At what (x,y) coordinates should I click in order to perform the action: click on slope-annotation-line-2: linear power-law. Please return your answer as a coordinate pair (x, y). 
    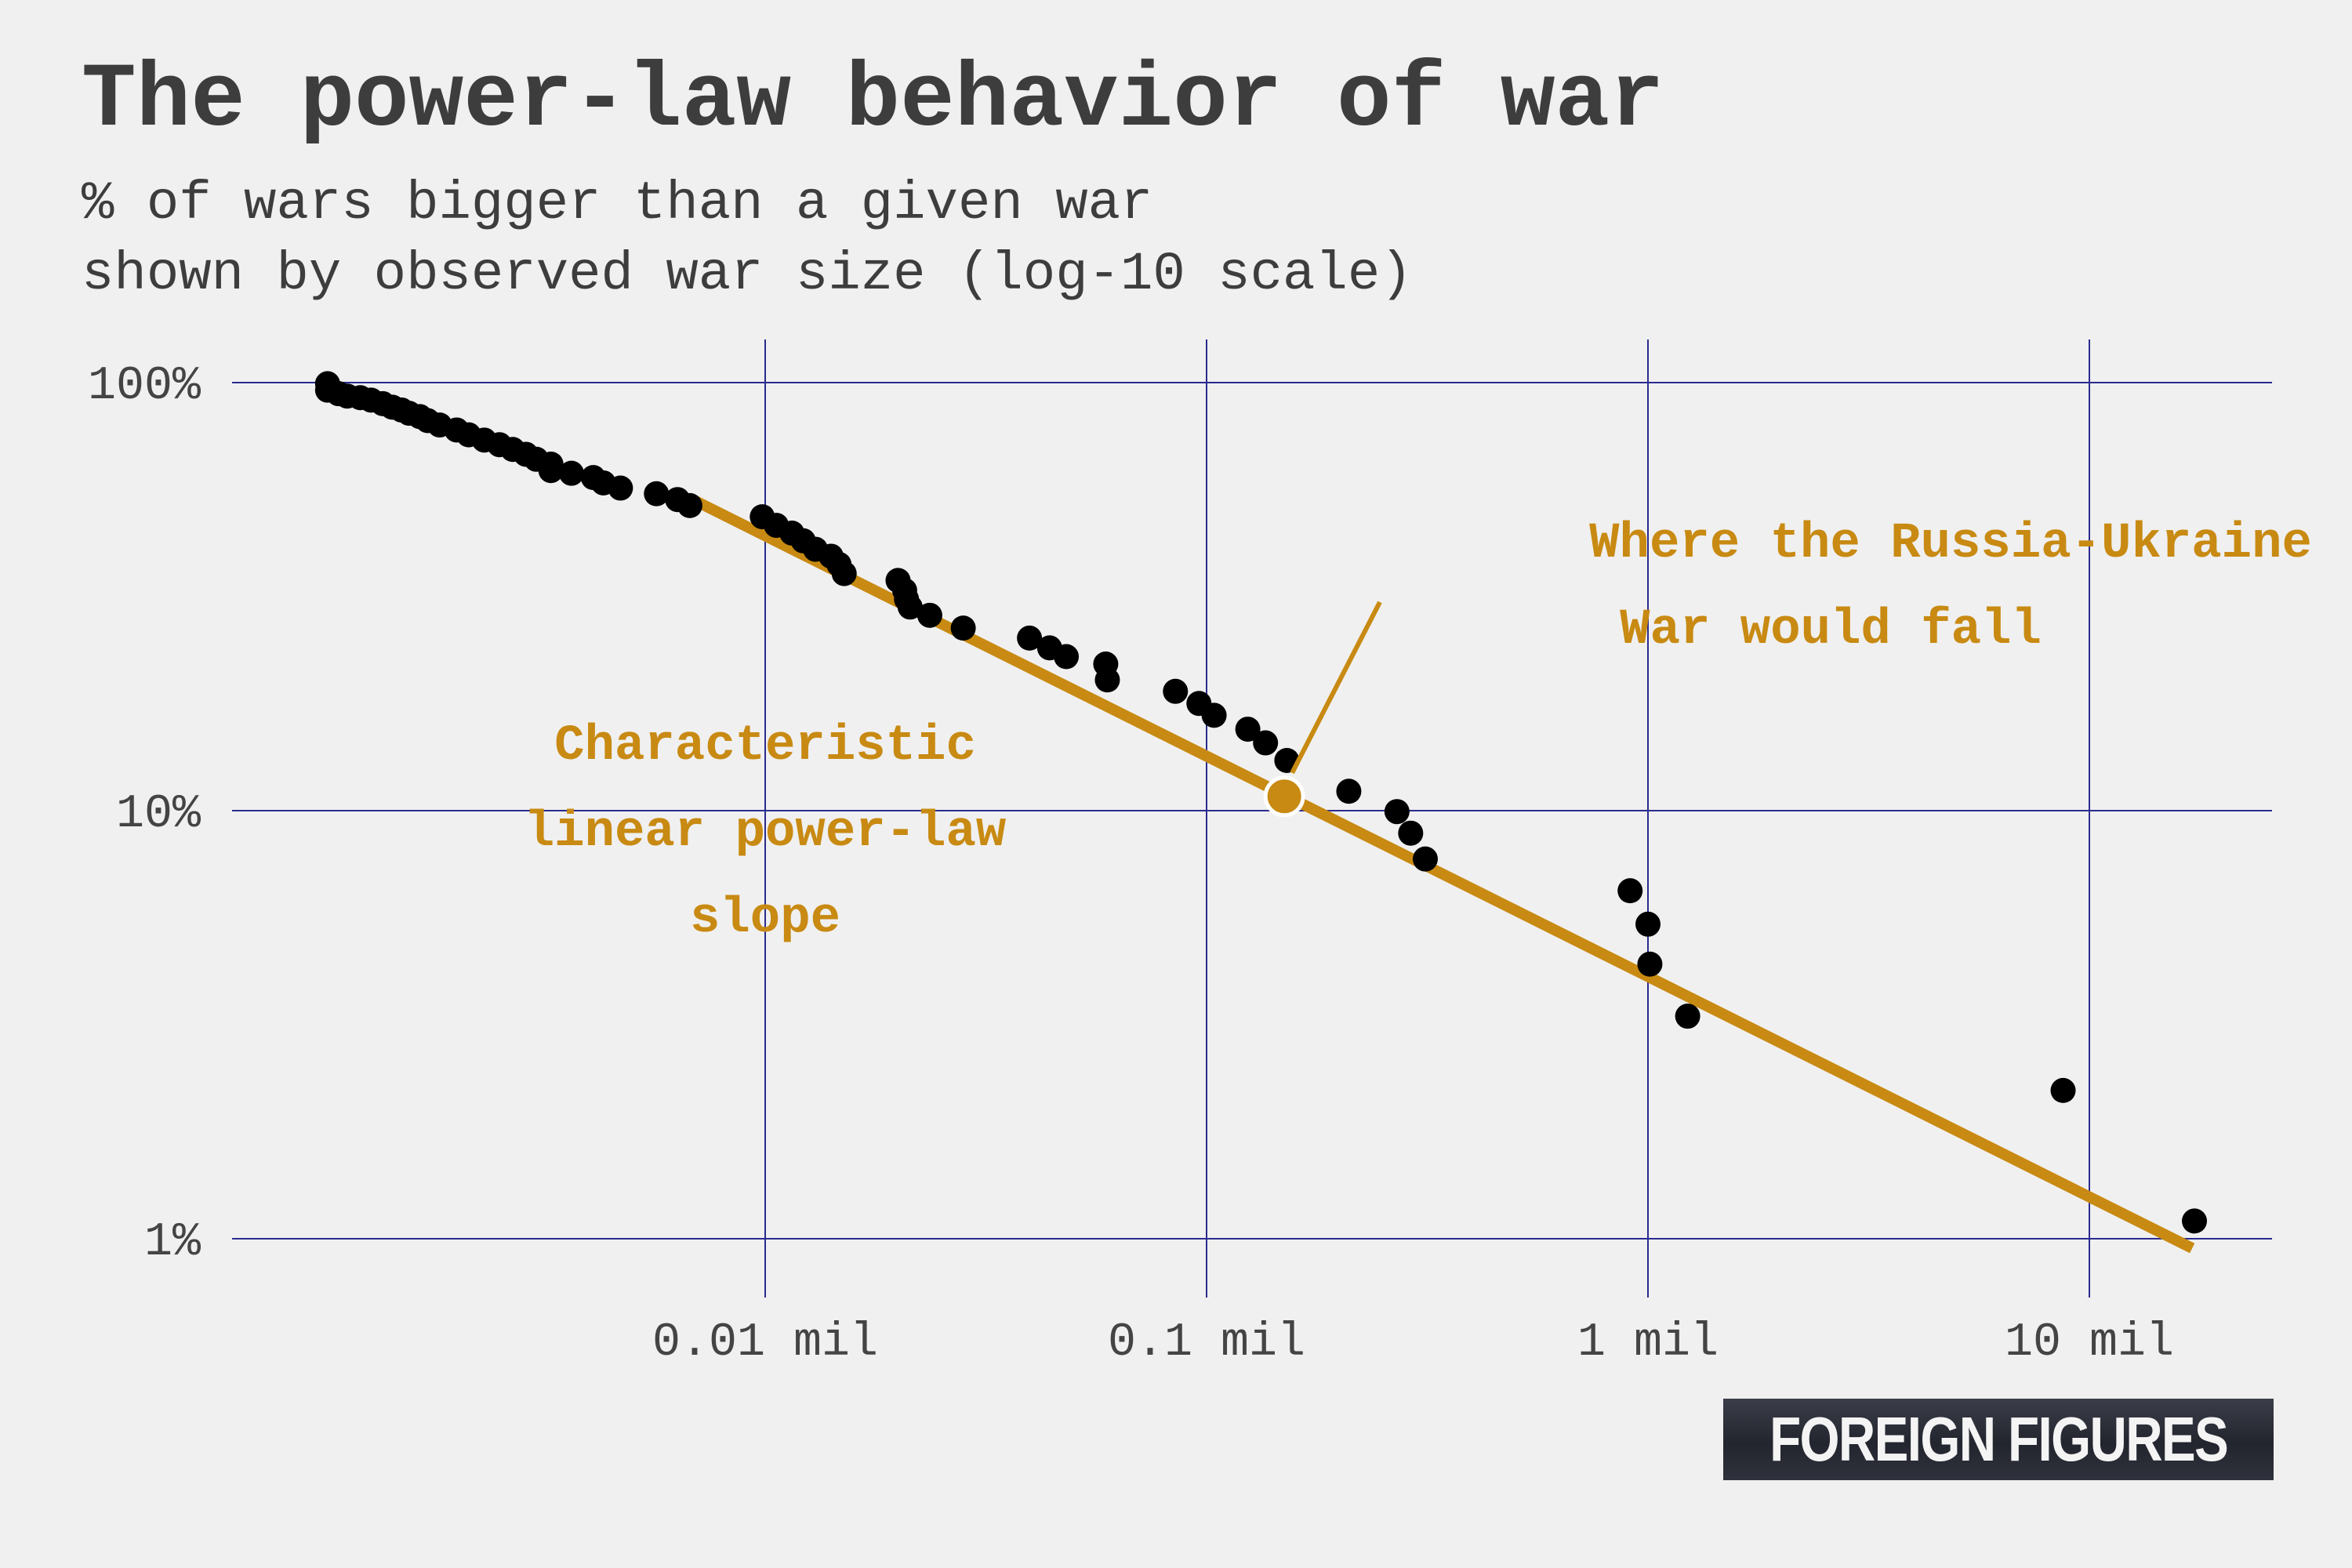
    Looking at the image, I should click on (765, 833).